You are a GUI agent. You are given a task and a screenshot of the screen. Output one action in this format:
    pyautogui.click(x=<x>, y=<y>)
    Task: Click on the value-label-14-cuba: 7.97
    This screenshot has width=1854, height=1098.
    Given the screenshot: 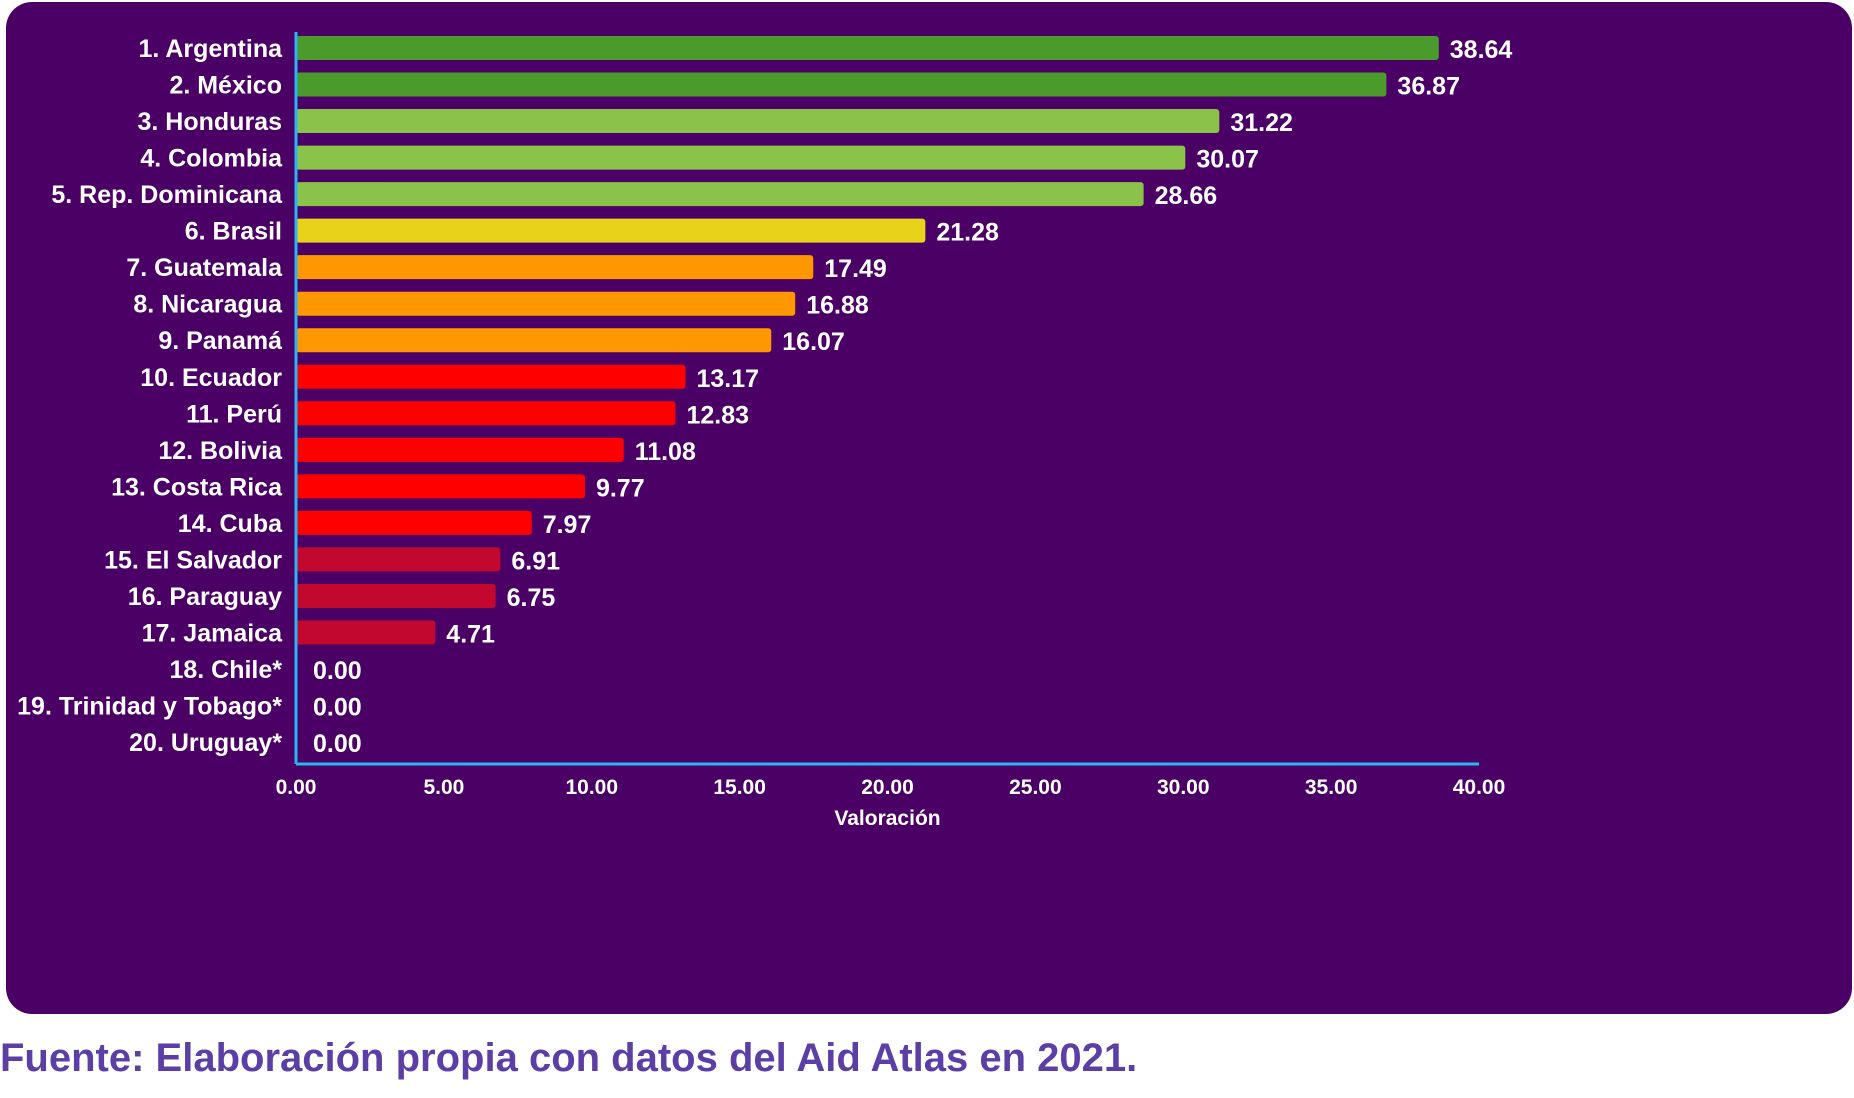 What is the action you would take?
    pyautogui.click(x=567, y=525)
    